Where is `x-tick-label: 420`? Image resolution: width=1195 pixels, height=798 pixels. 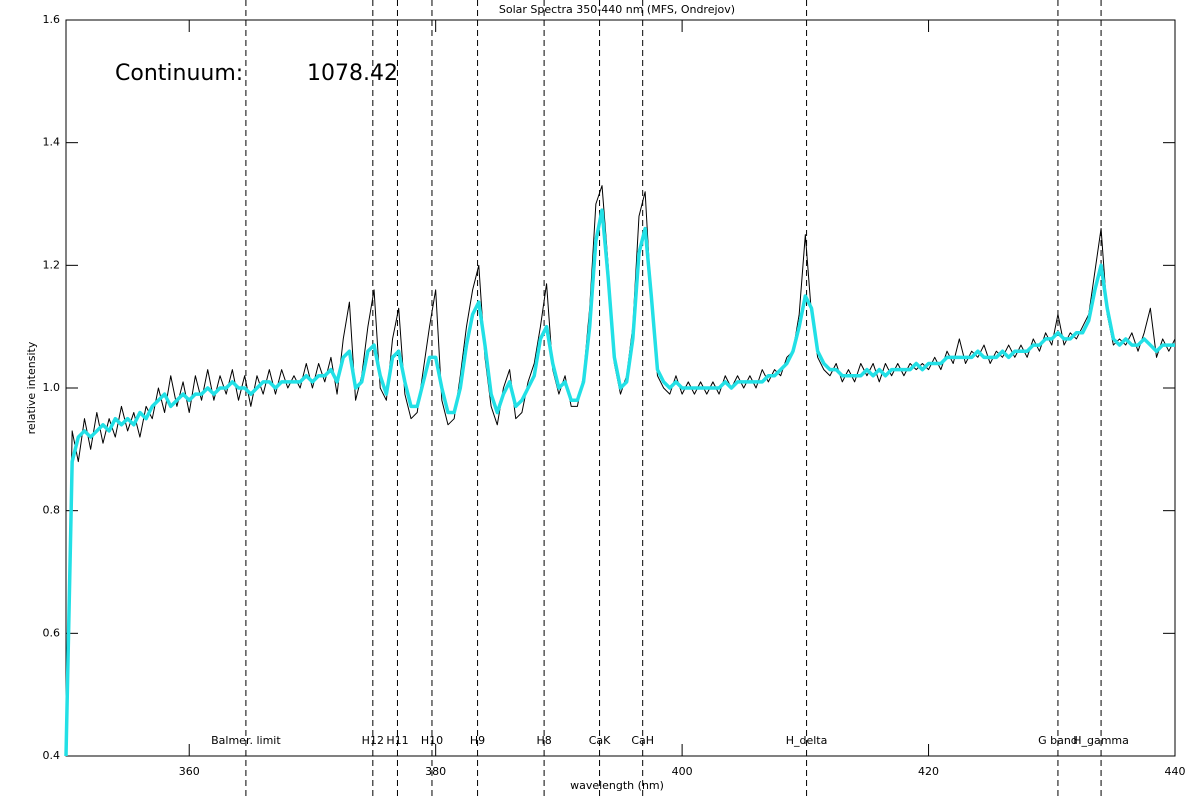 x-tick-label: 420 is located at coordinates (928, 771).